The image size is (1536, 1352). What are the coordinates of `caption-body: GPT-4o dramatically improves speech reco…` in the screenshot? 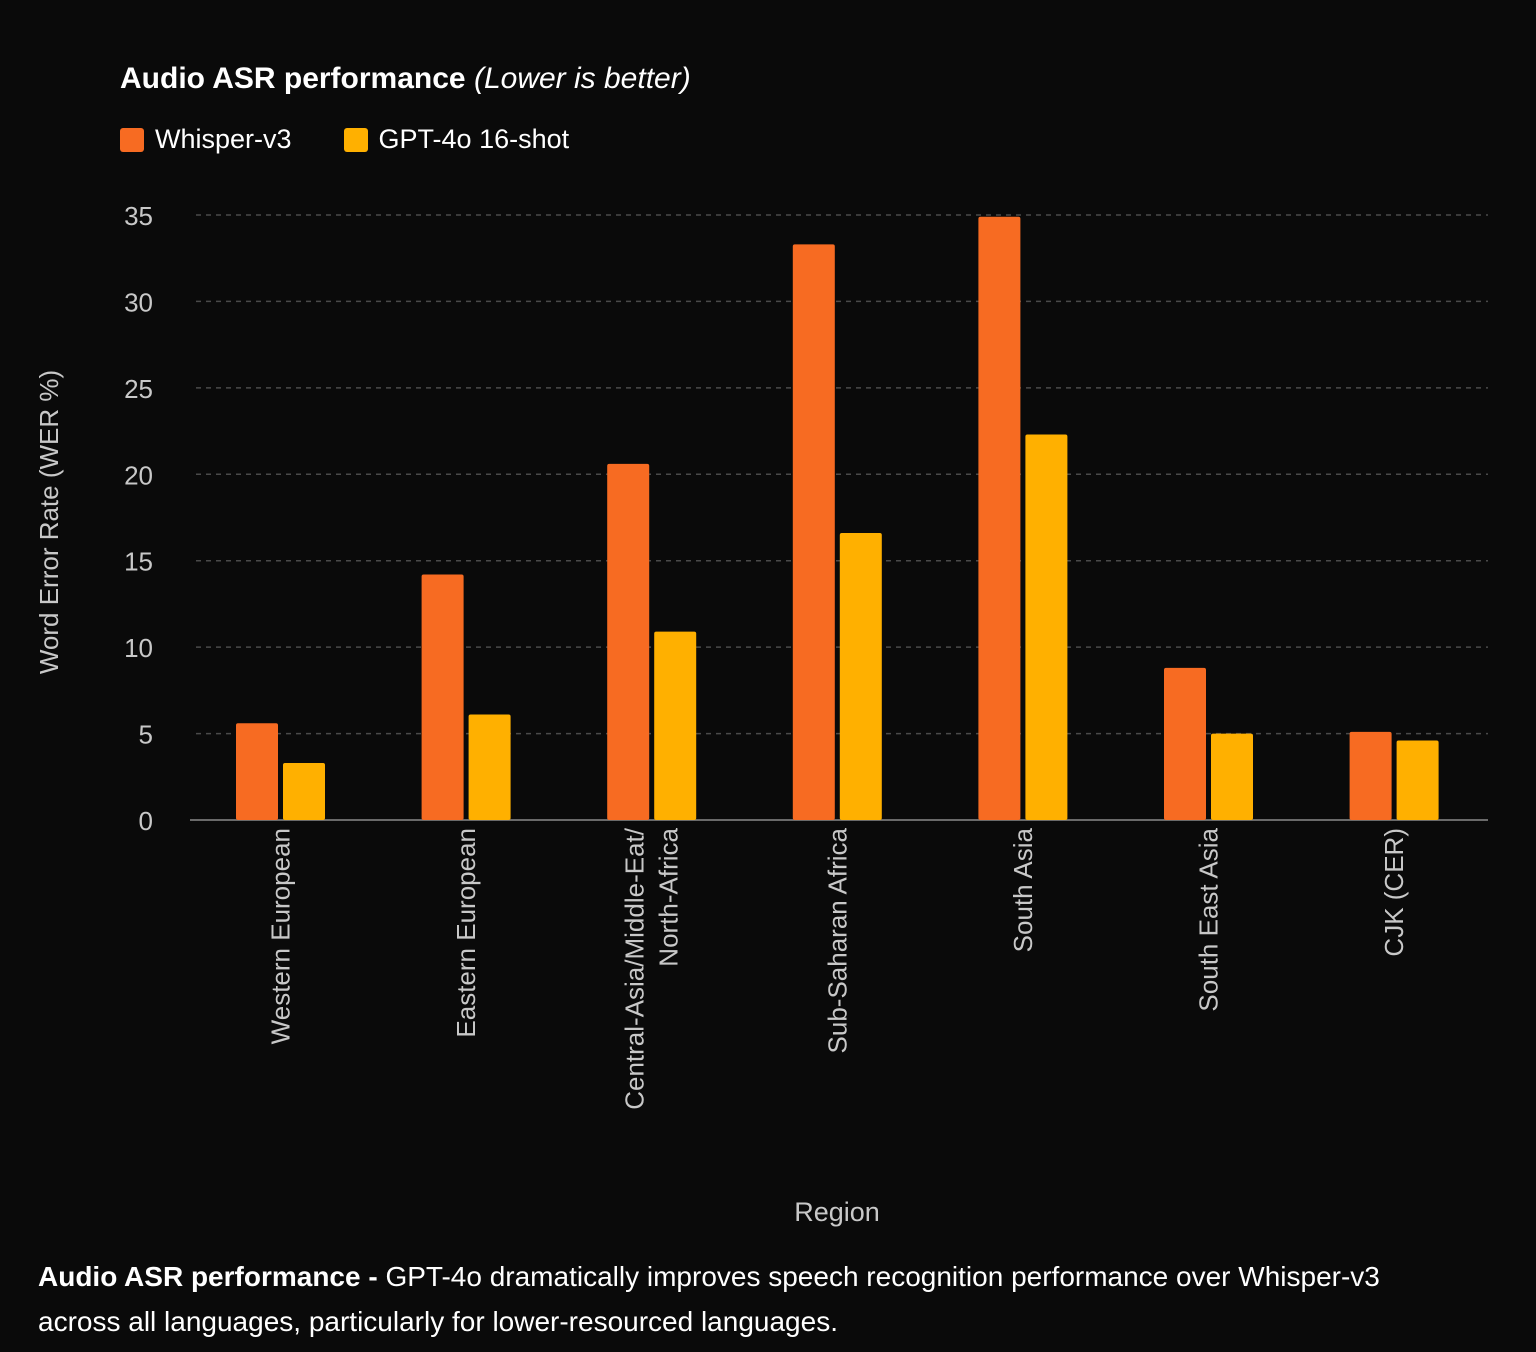 It's located at (709, 1299).